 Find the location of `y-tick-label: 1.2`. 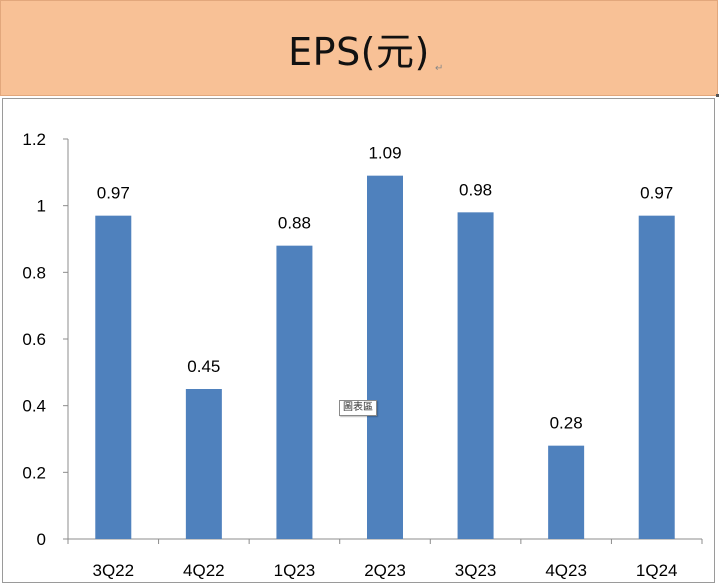

y-tick-label: 1.2 is located at coordinates (34, 139).